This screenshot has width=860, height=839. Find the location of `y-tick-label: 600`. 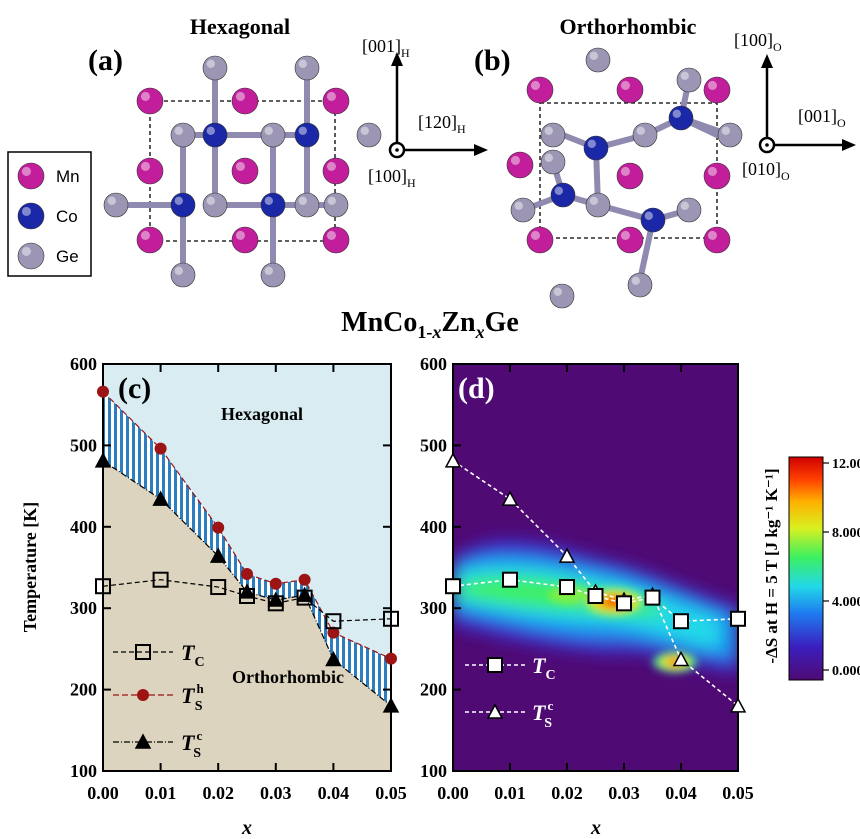

y-tick-label: 600 is located at coordinates (433, 364).